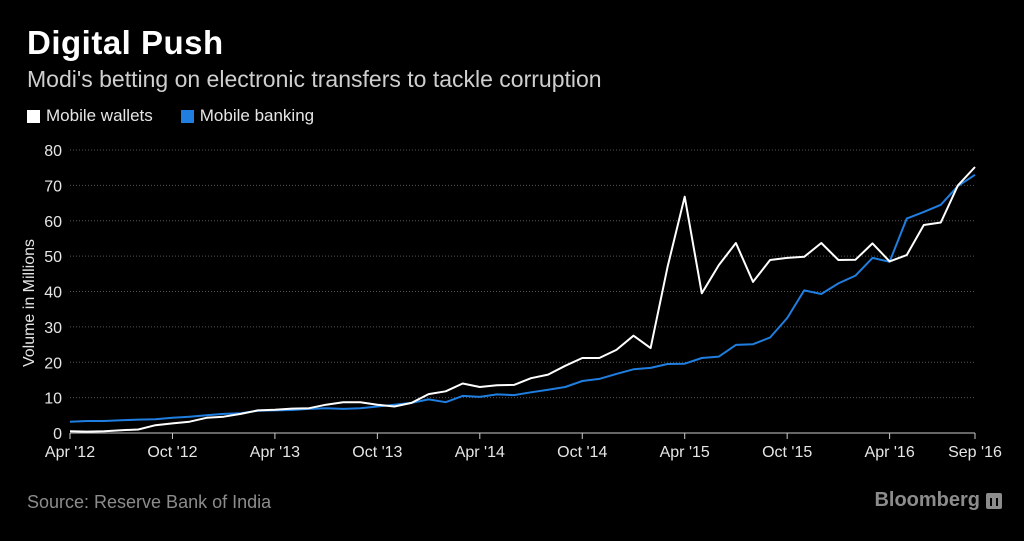  I want to click on legend-label-mobile-wallets: Mobile wallets, so click(99, 115).